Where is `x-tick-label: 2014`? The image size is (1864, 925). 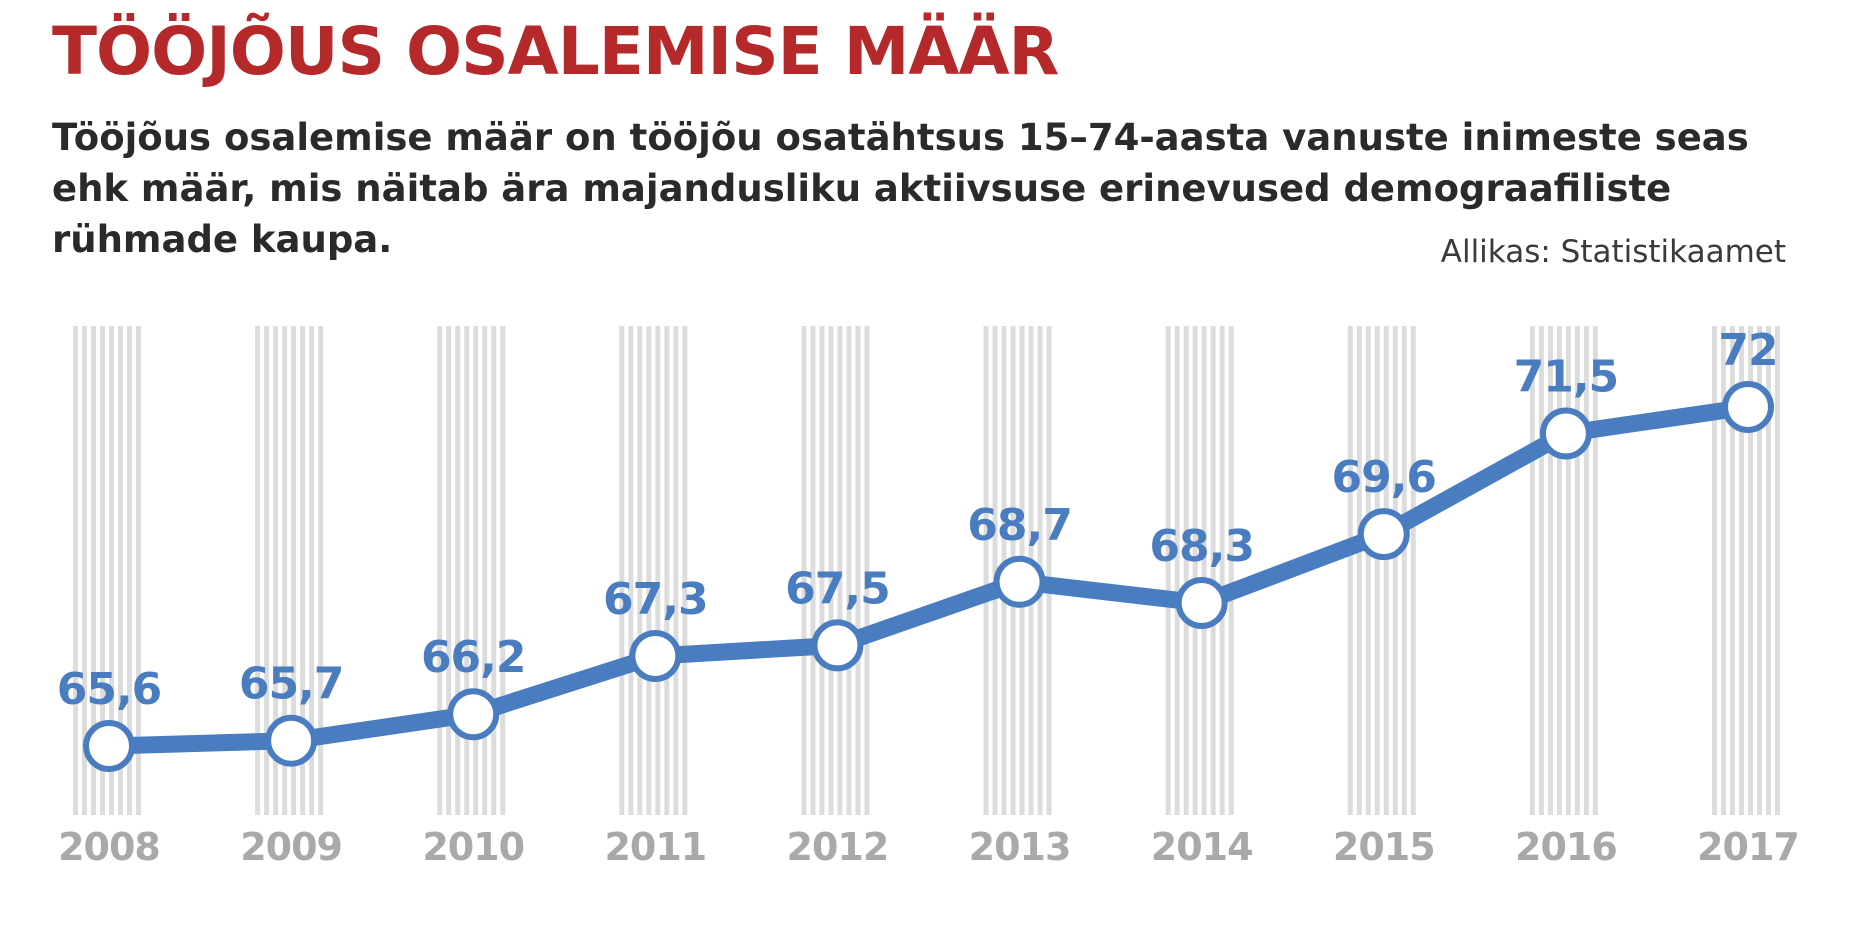
x-tick-label: 2014 is located at coordinates (1202, 847).